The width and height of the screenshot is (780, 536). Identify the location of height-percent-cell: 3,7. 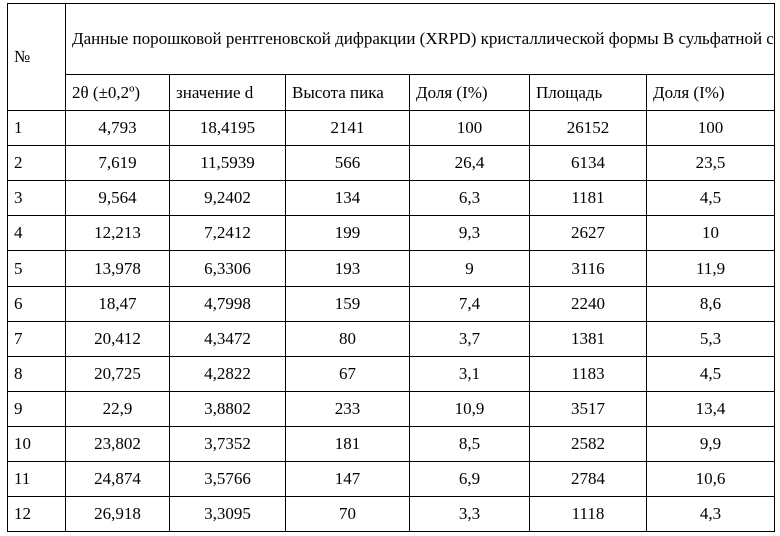
(470, 338).